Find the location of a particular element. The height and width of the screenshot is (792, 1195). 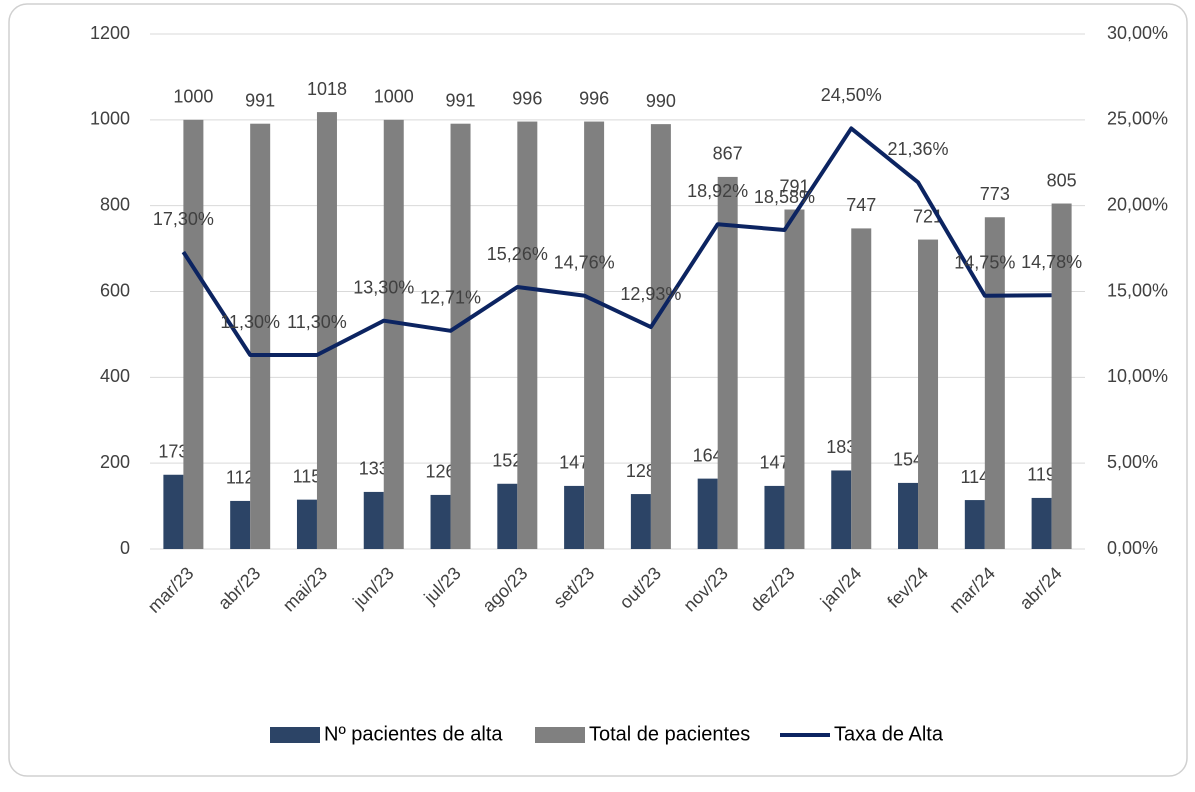

data-label: 805 is located at coordinates (1062, 180).